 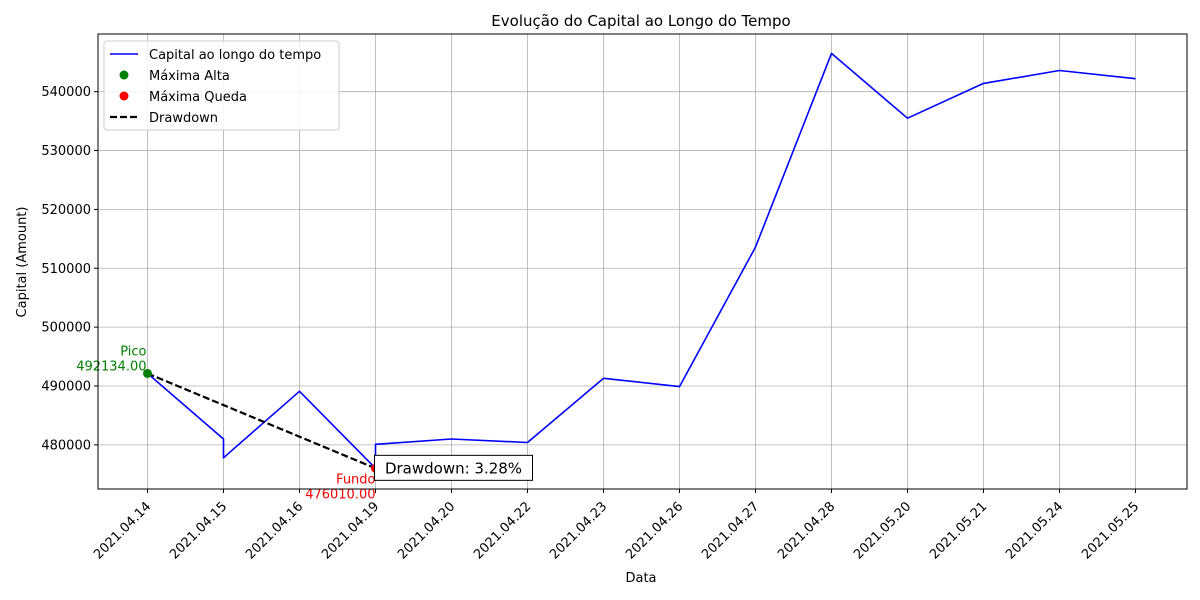 What do you see at coordinates (235, 55) in the screenshot?
I see `legend-entry-capital: Capital ao longo do tempo` at bounding box center [235, 55].